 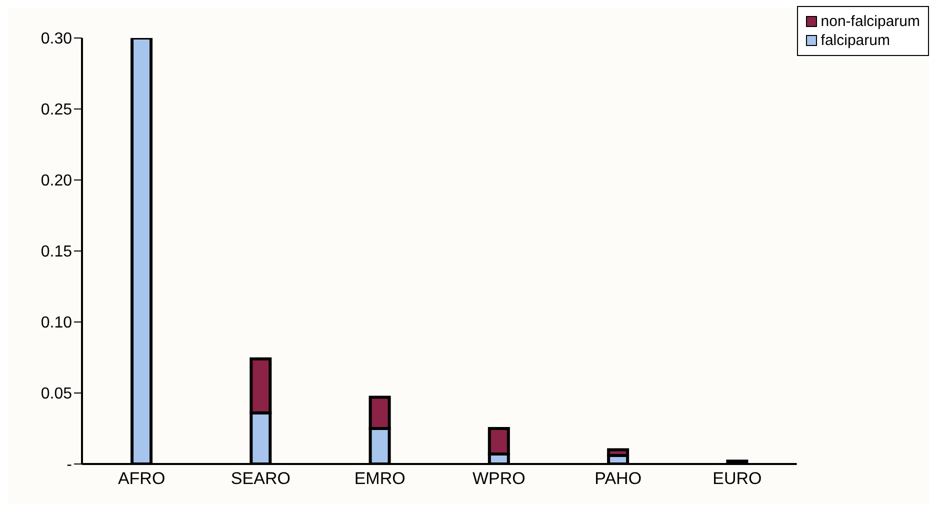 What do you see at coordinates (56, 110) in the screenshot?
I see `y-tick-label: 0.25` at bounding box center [56, 110].